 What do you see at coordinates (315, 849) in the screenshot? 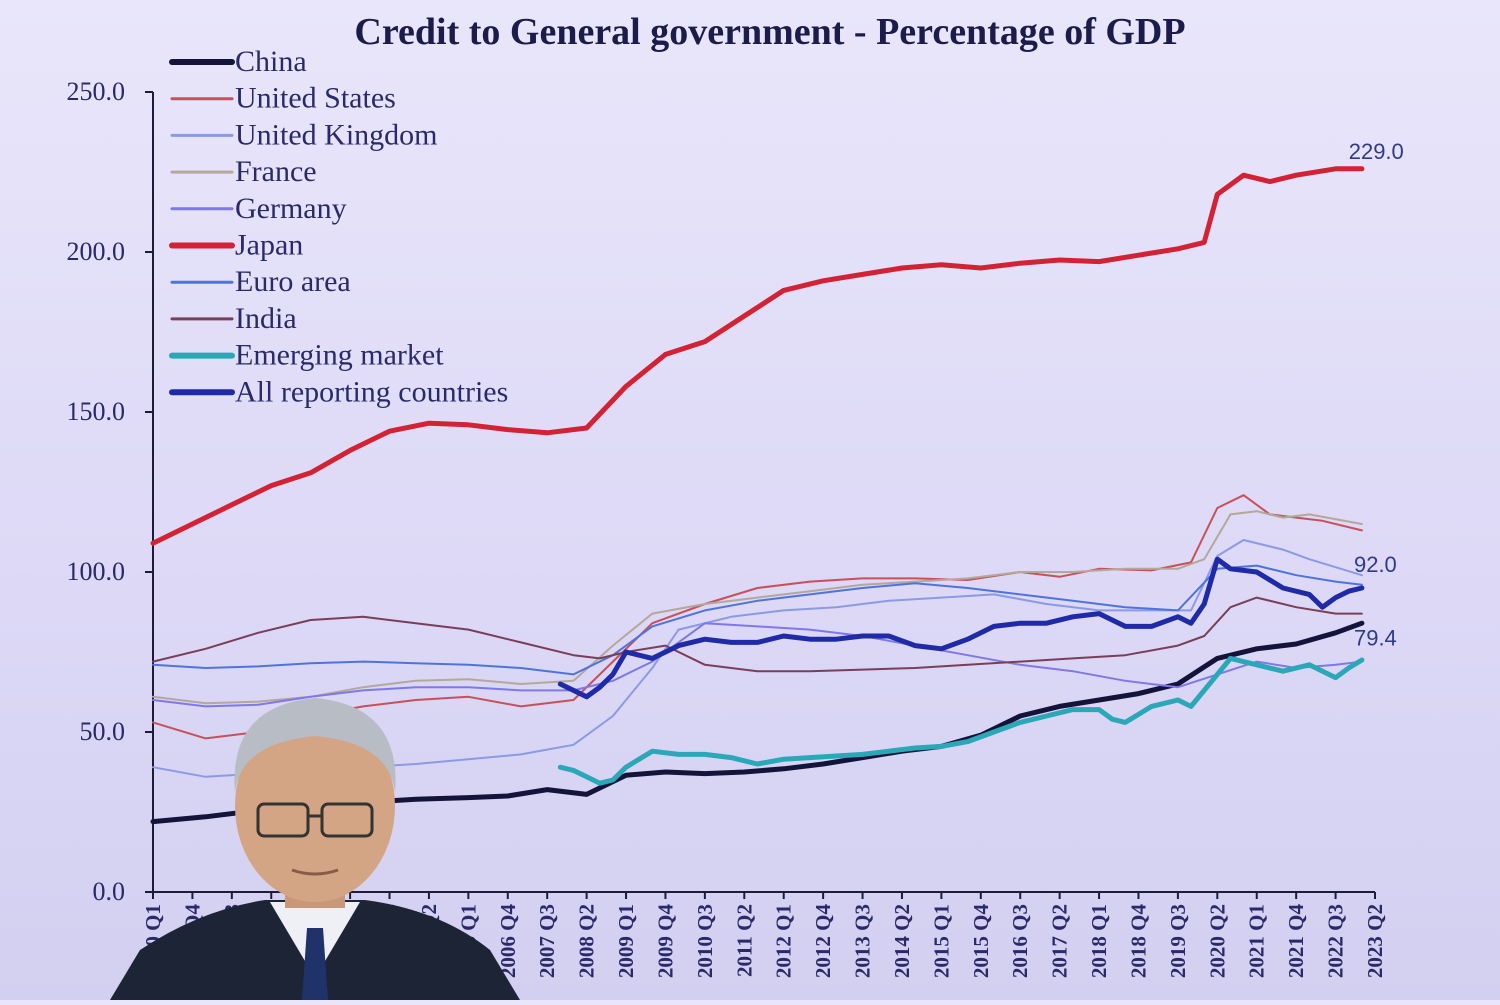
I see `presenter-photo` at bounding box center [315, 849].